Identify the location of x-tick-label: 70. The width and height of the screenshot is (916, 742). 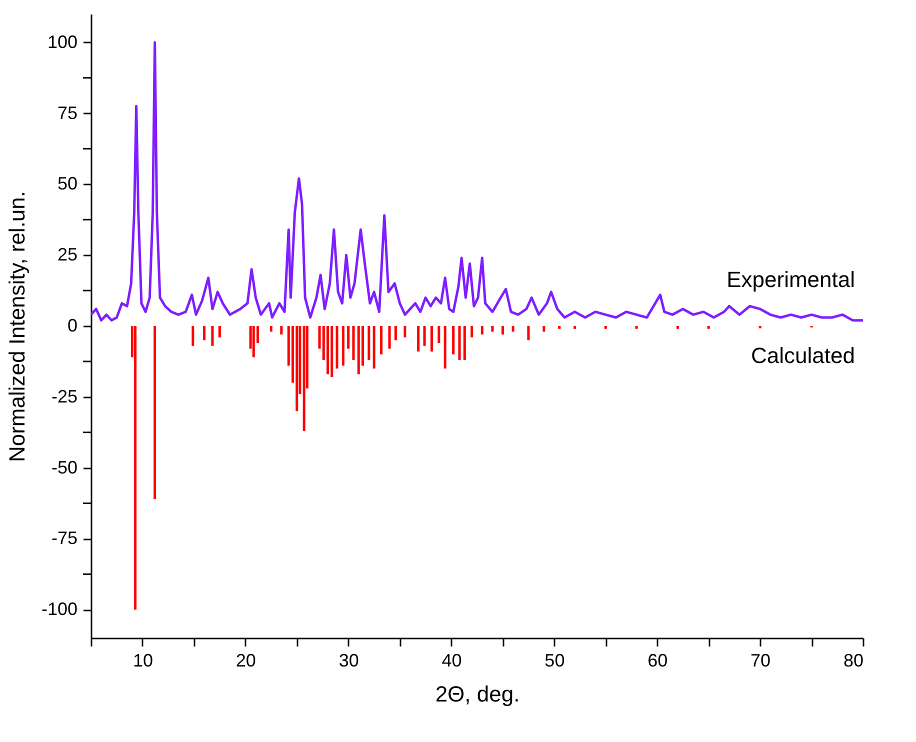
(760, 660).